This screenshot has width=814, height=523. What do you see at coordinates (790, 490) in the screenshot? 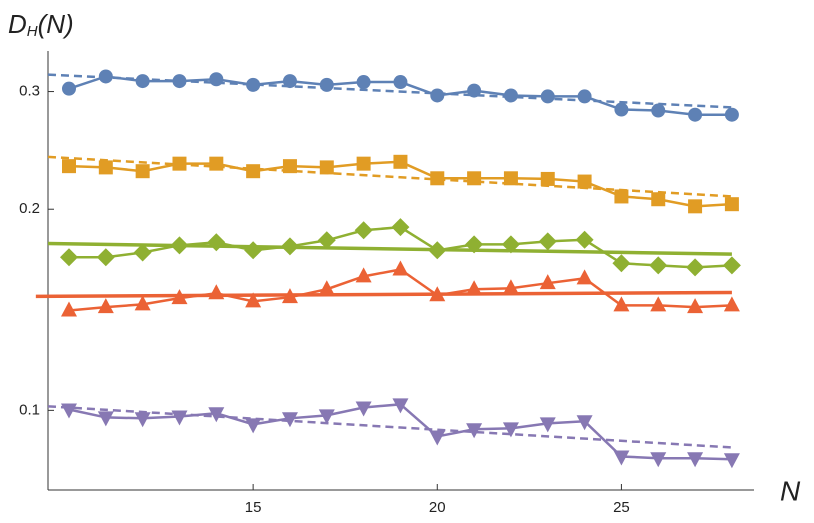
I see `x-axis-label: N` at bounding box center [790, 490].